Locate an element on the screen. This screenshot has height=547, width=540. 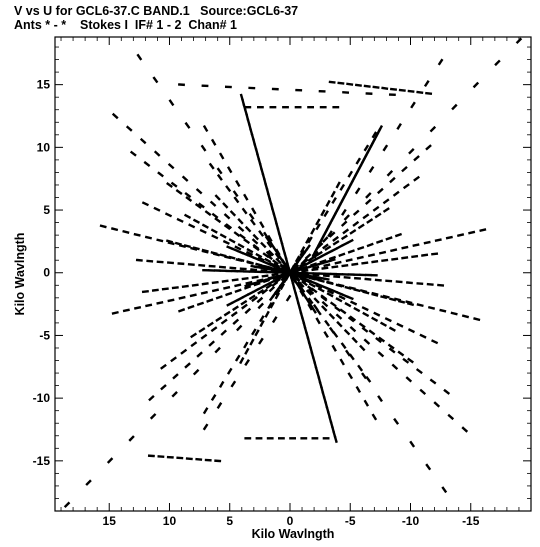
y-axis-label: Kilo Wavlngth is located at coordinates (20, 274).